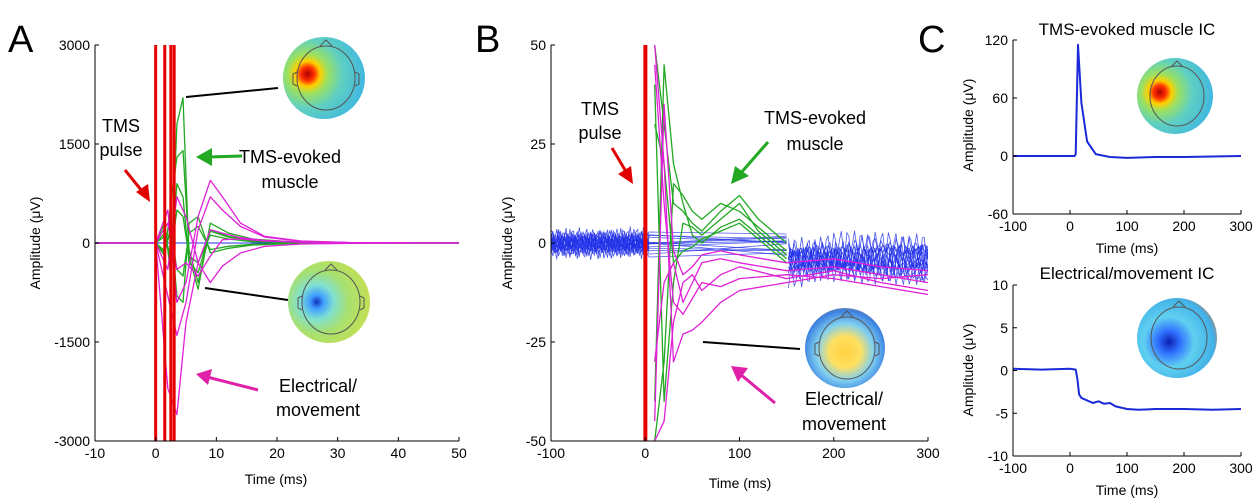 This screenshot has width=1258, height=501. I want to click on panel-b-topomap-electrical, so click(845, 348).